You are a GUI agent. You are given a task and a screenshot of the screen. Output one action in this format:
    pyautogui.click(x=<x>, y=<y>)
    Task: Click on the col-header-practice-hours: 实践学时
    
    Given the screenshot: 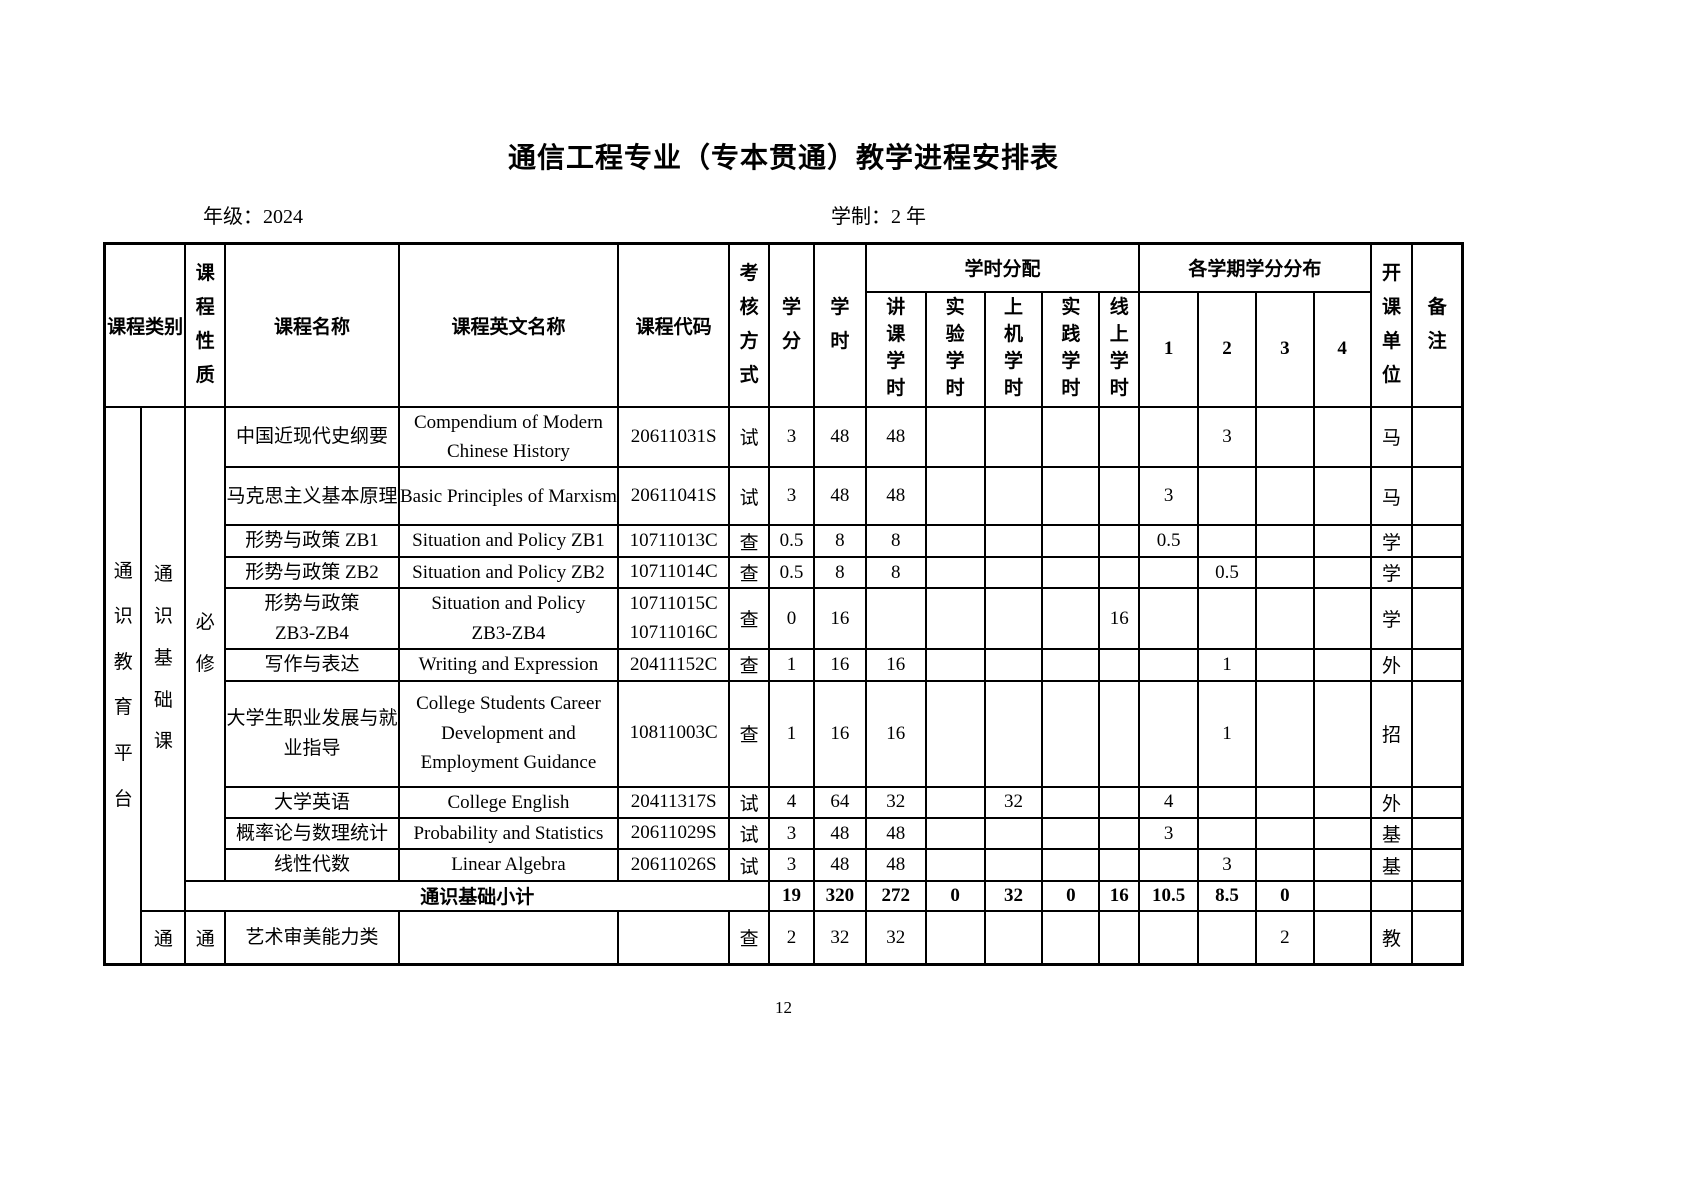 What is the action you would take?
    pyautogui.click(x=1071, y=349)
    